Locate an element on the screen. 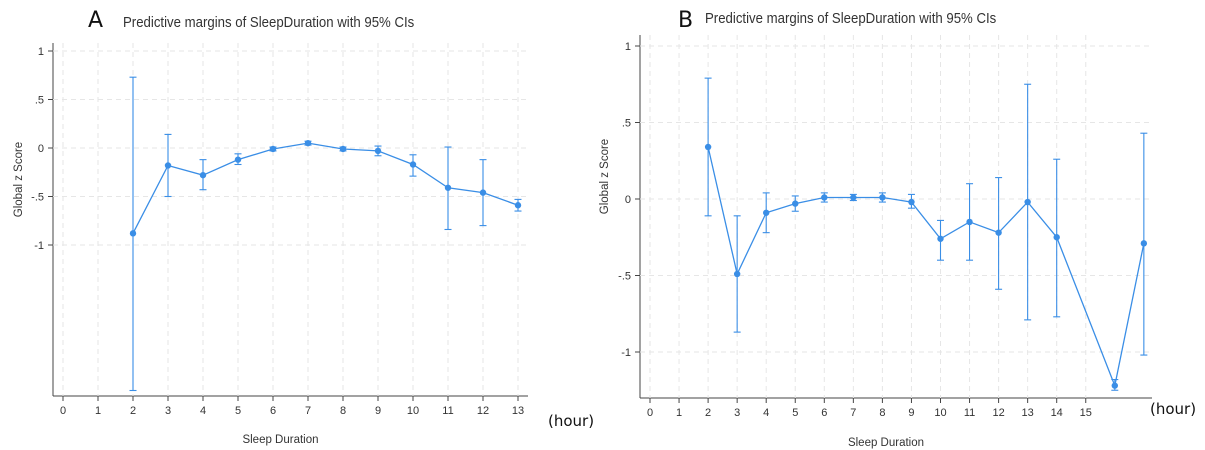 The width and height of the screenshot is (1205, 450). x-tick-label: 14 is located at coordinates (1057, 413).